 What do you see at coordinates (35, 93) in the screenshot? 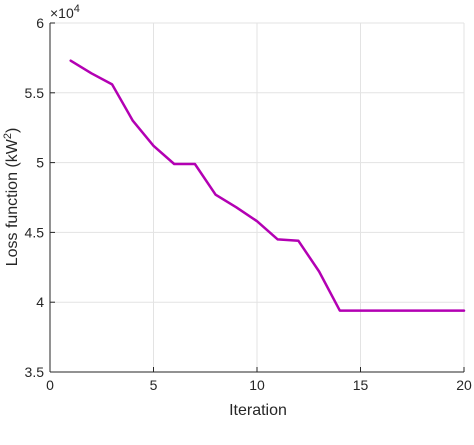
I see `y-tick-label: 5.5` at bounding box center [35, 93].